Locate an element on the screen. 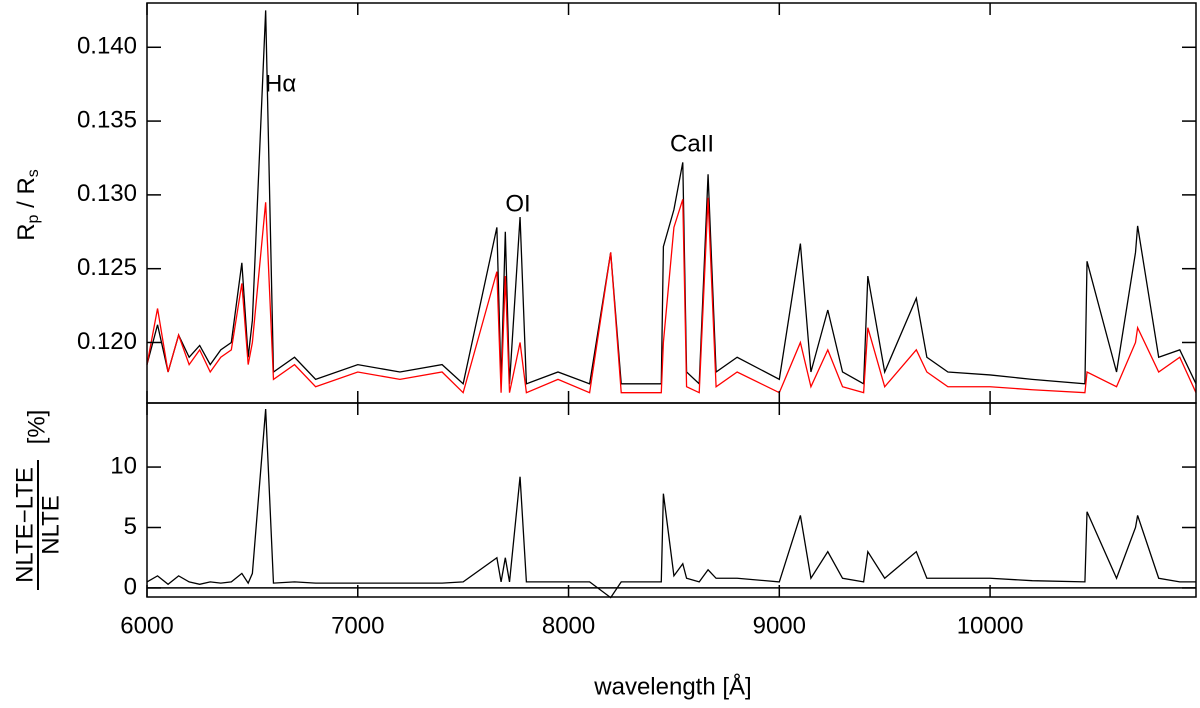  annotation: Hα is located at coordinates (280, 83).